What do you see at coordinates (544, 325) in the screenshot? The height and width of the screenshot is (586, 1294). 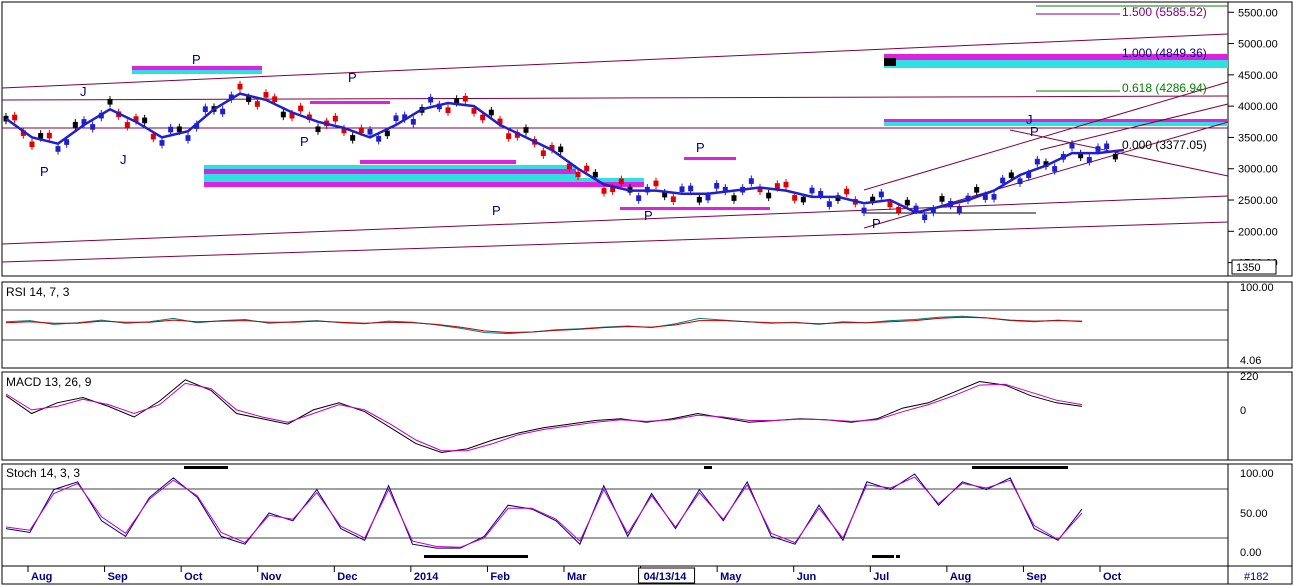 I see `rsi-series` at bounding box center [544, 325].